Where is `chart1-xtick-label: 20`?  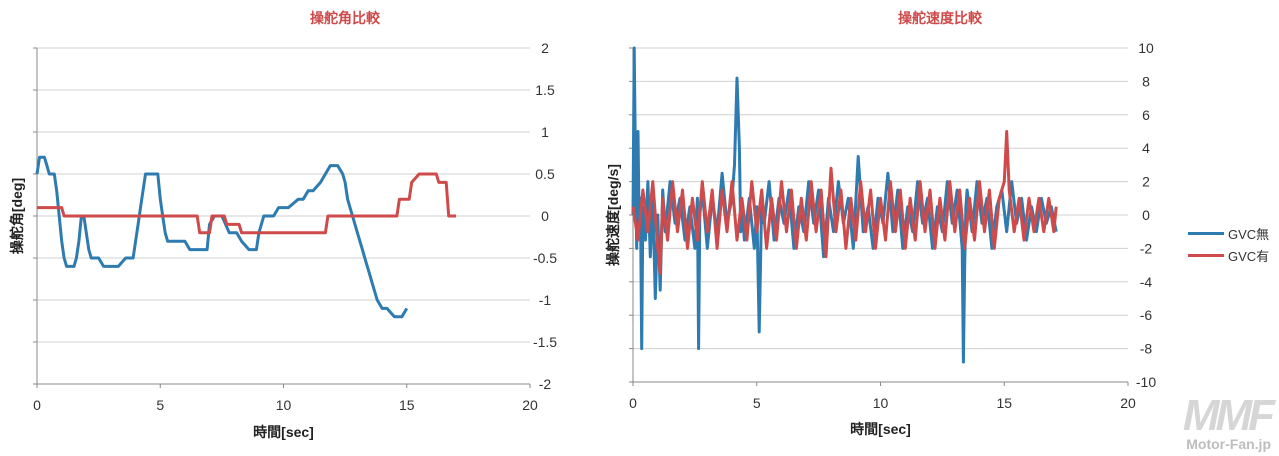 chart1-xtick-label: 20 is located at coordinates (1128, 403).